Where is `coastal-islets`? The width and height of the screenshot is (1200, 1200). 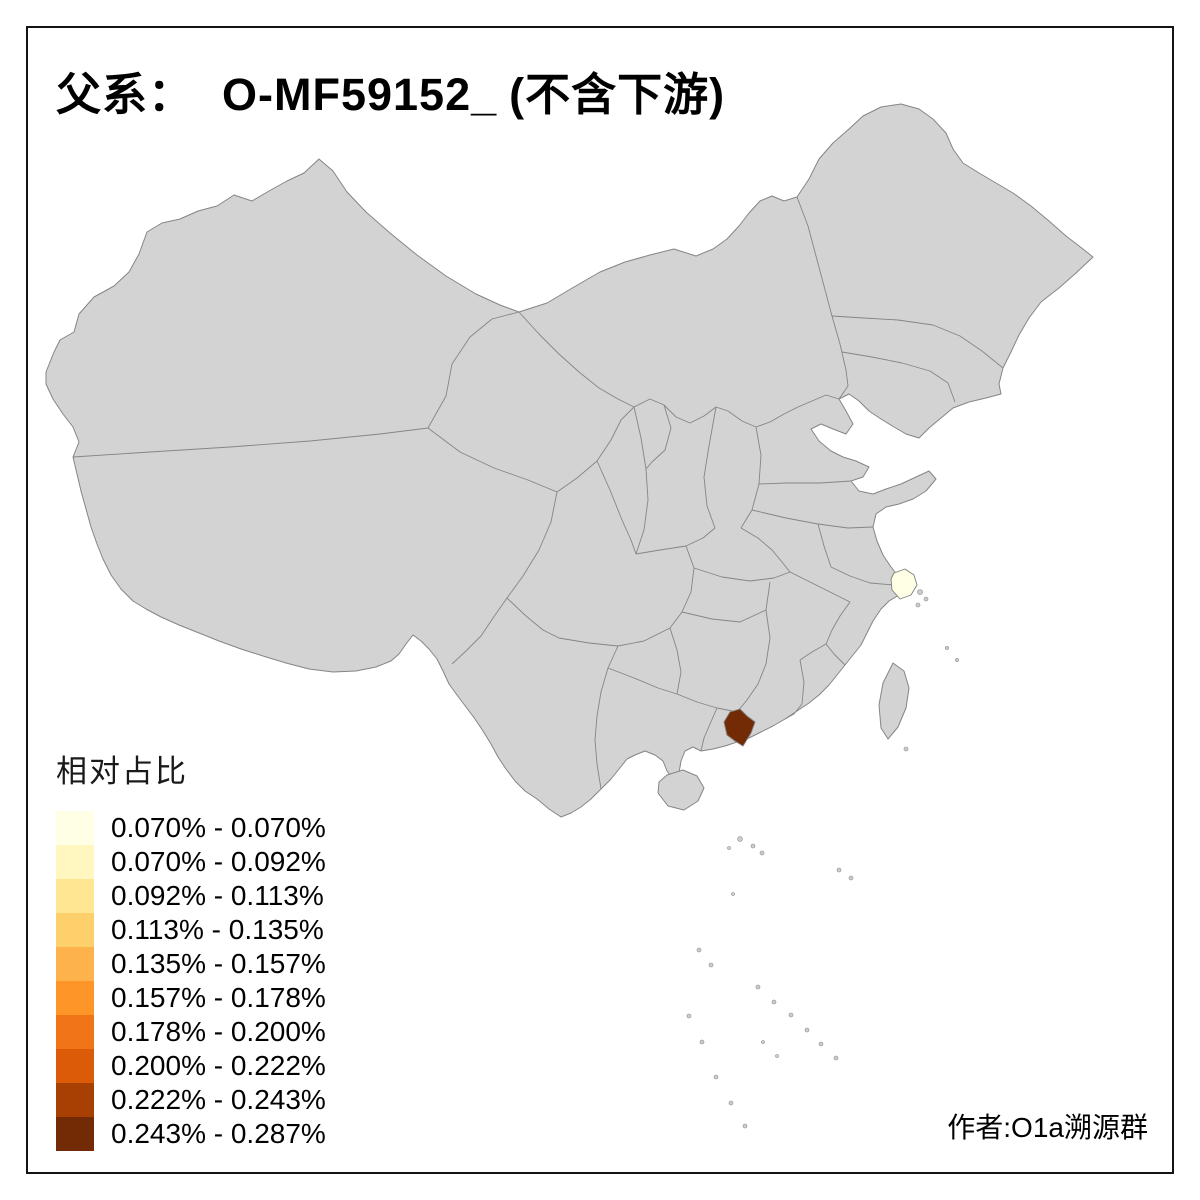
coastal-islets is located at coordinates (937, 625).